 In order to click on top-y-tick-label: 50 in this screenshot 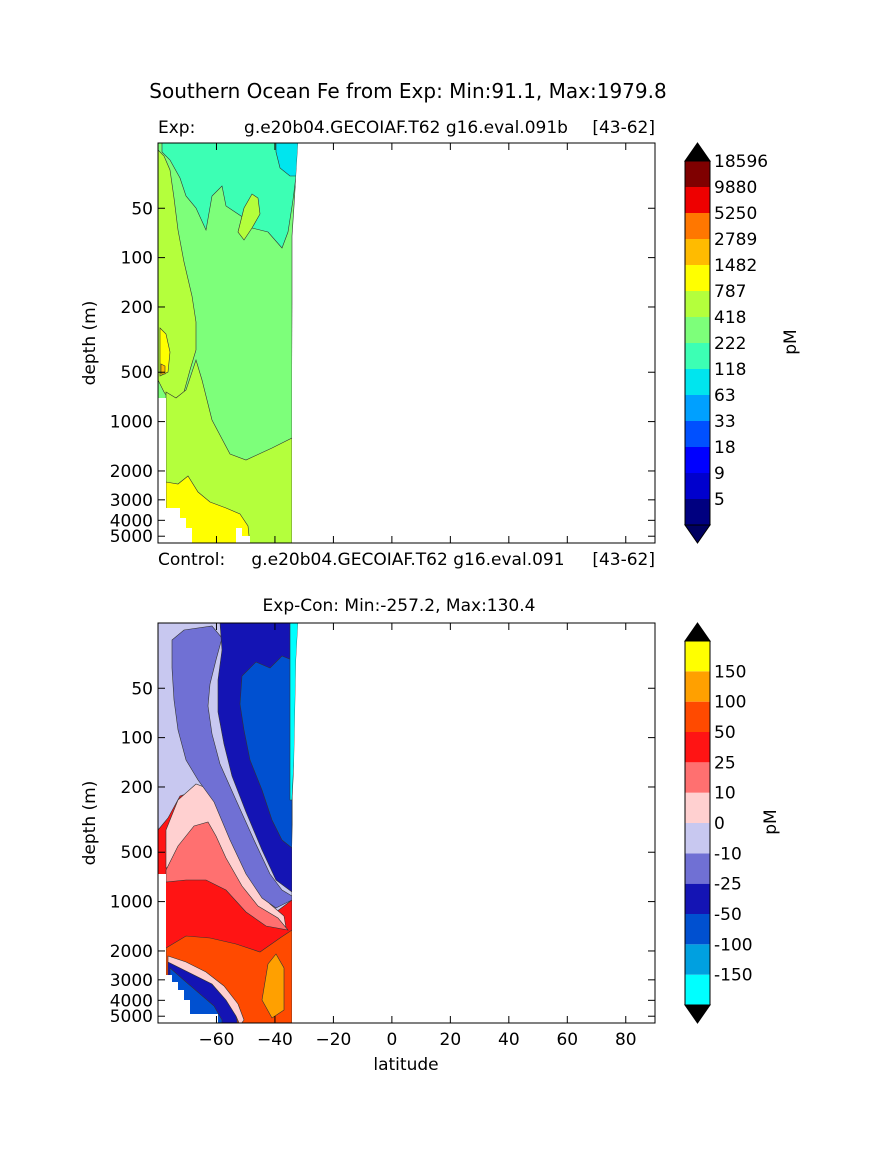, I will do `click(142, 209)`.